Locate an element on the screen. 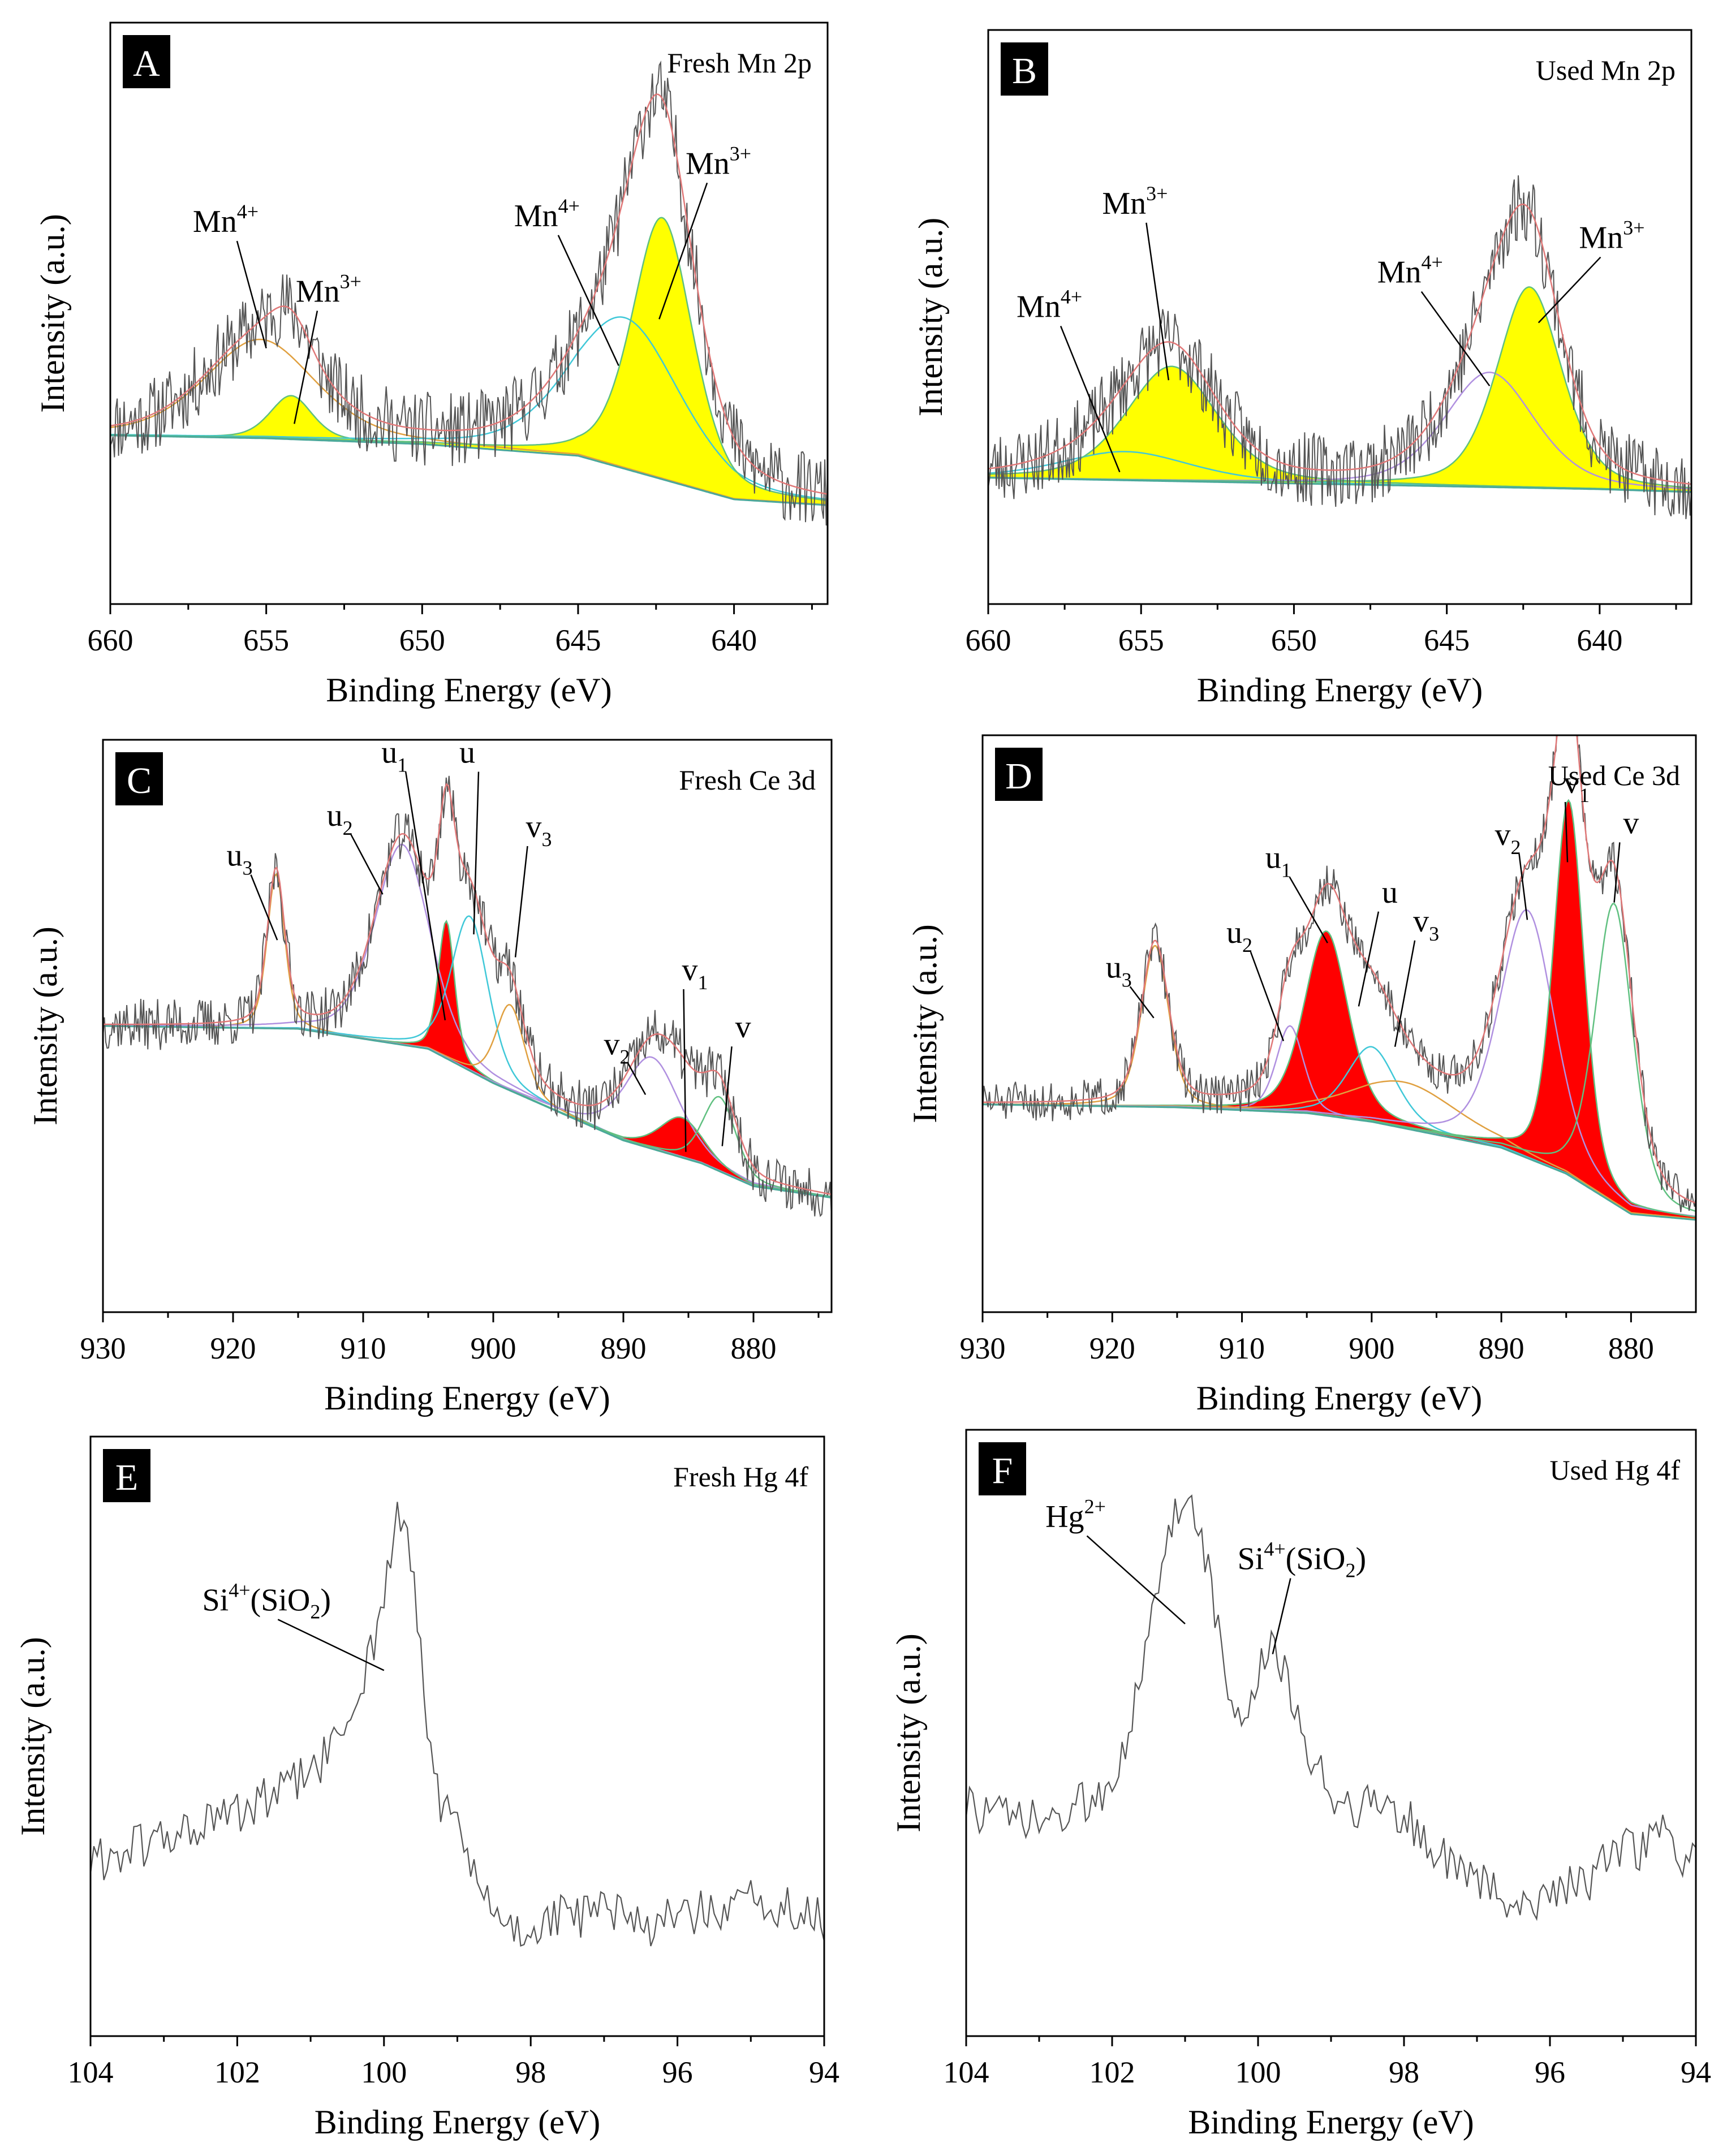 This screenshot has width=1727, height=2156. x-tick-label: 104 is located at coordinates (91, 2072).